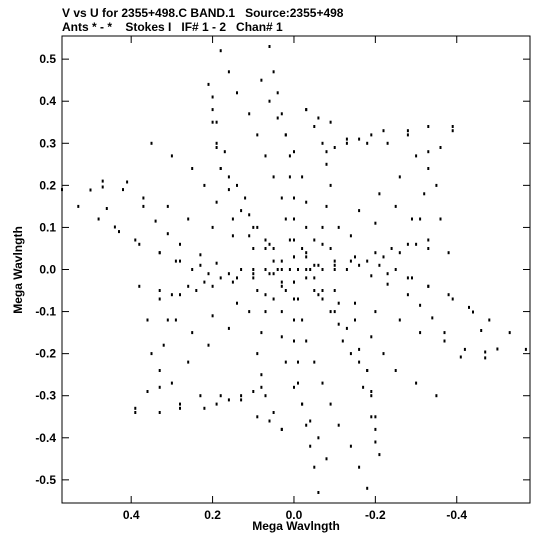 The width and height of the screenshot is (540, 541). I want to click on x-tick-label: 0.4, so click(131, 515).